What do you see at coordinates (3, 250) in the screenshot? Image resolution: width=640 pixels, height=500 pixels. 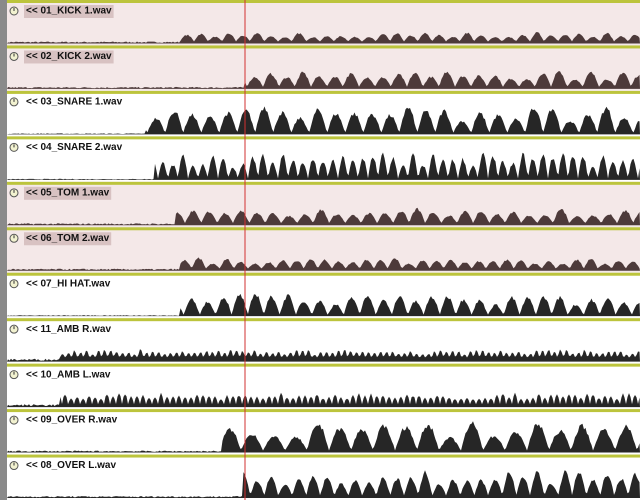 I see `left-strip` at bounding box center [3, 250].